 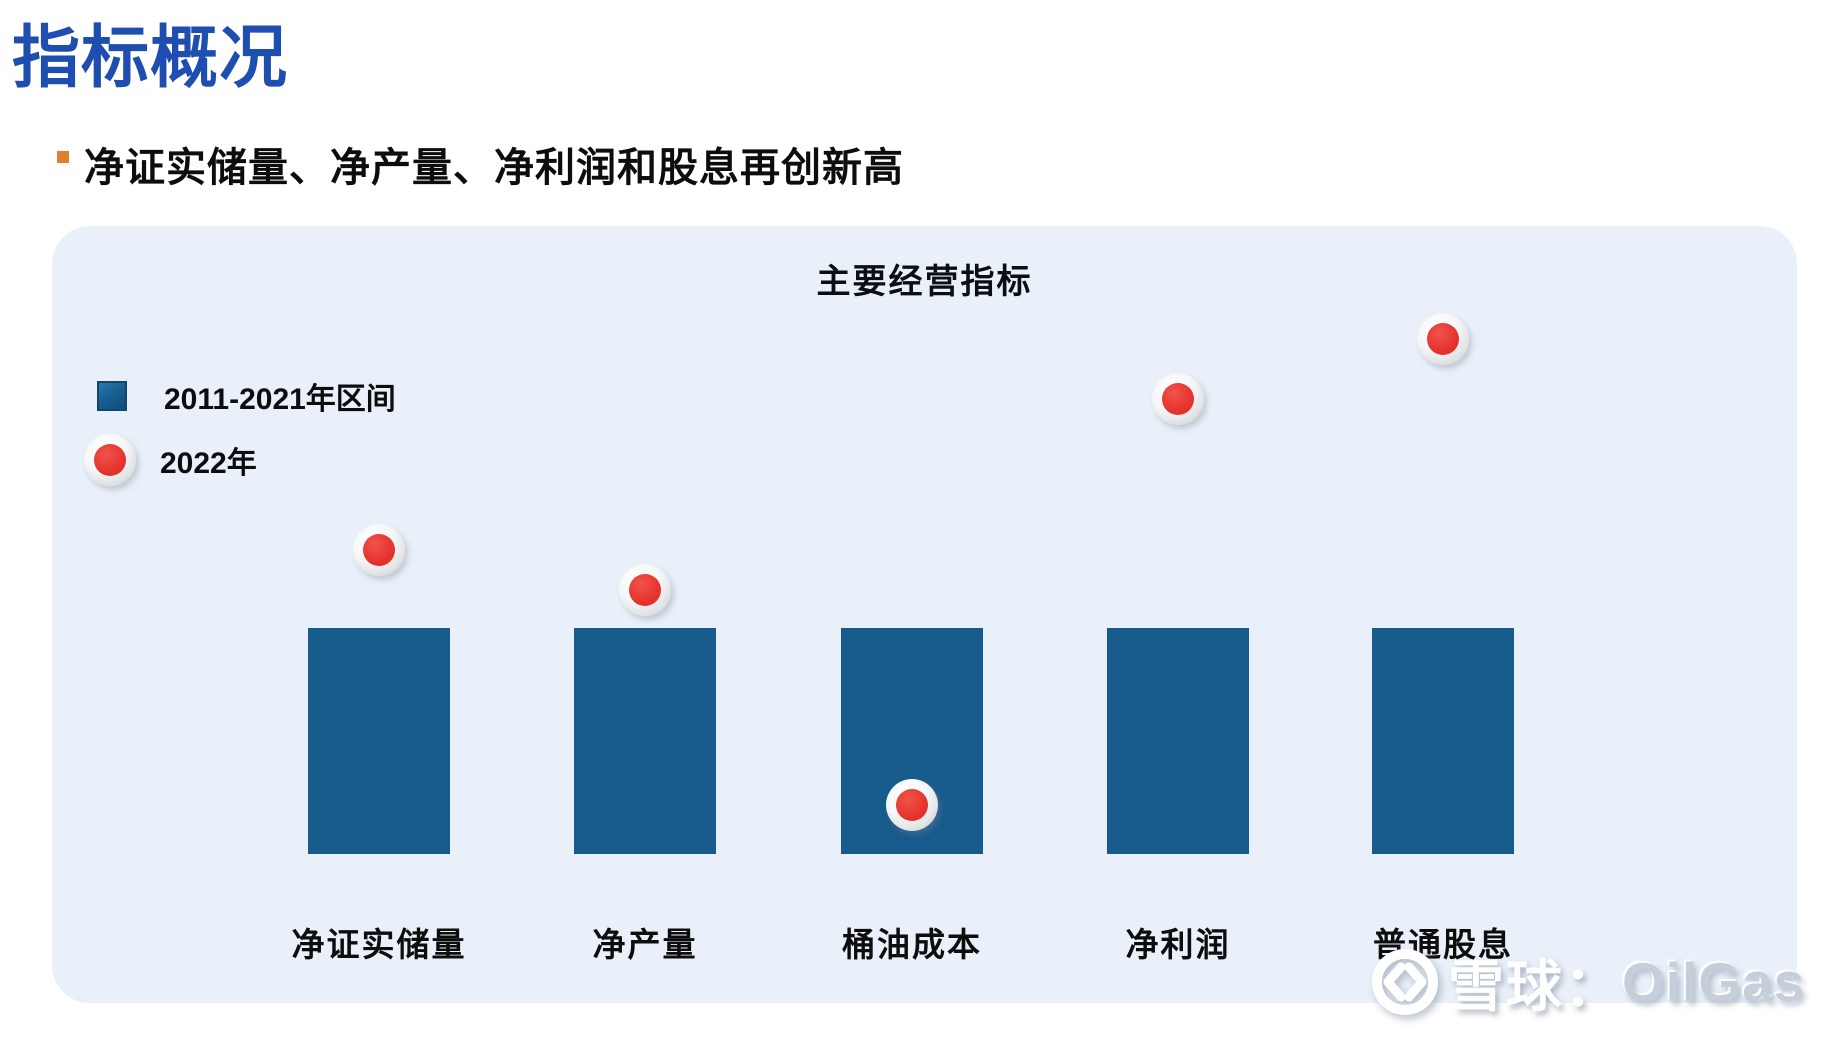 I want to click on bar-swatch-icon, so click(x=112, y=396).